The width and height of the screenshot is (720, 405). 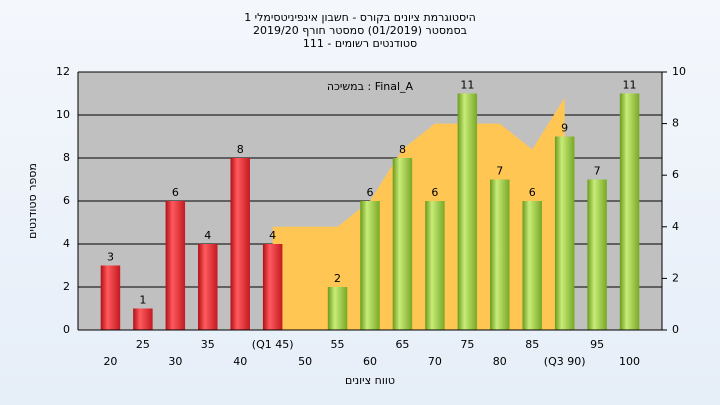 What do you see at coordinates (337, 278) in the screenshot?
I see `data-label: 2` at bounding box center [337, 278].